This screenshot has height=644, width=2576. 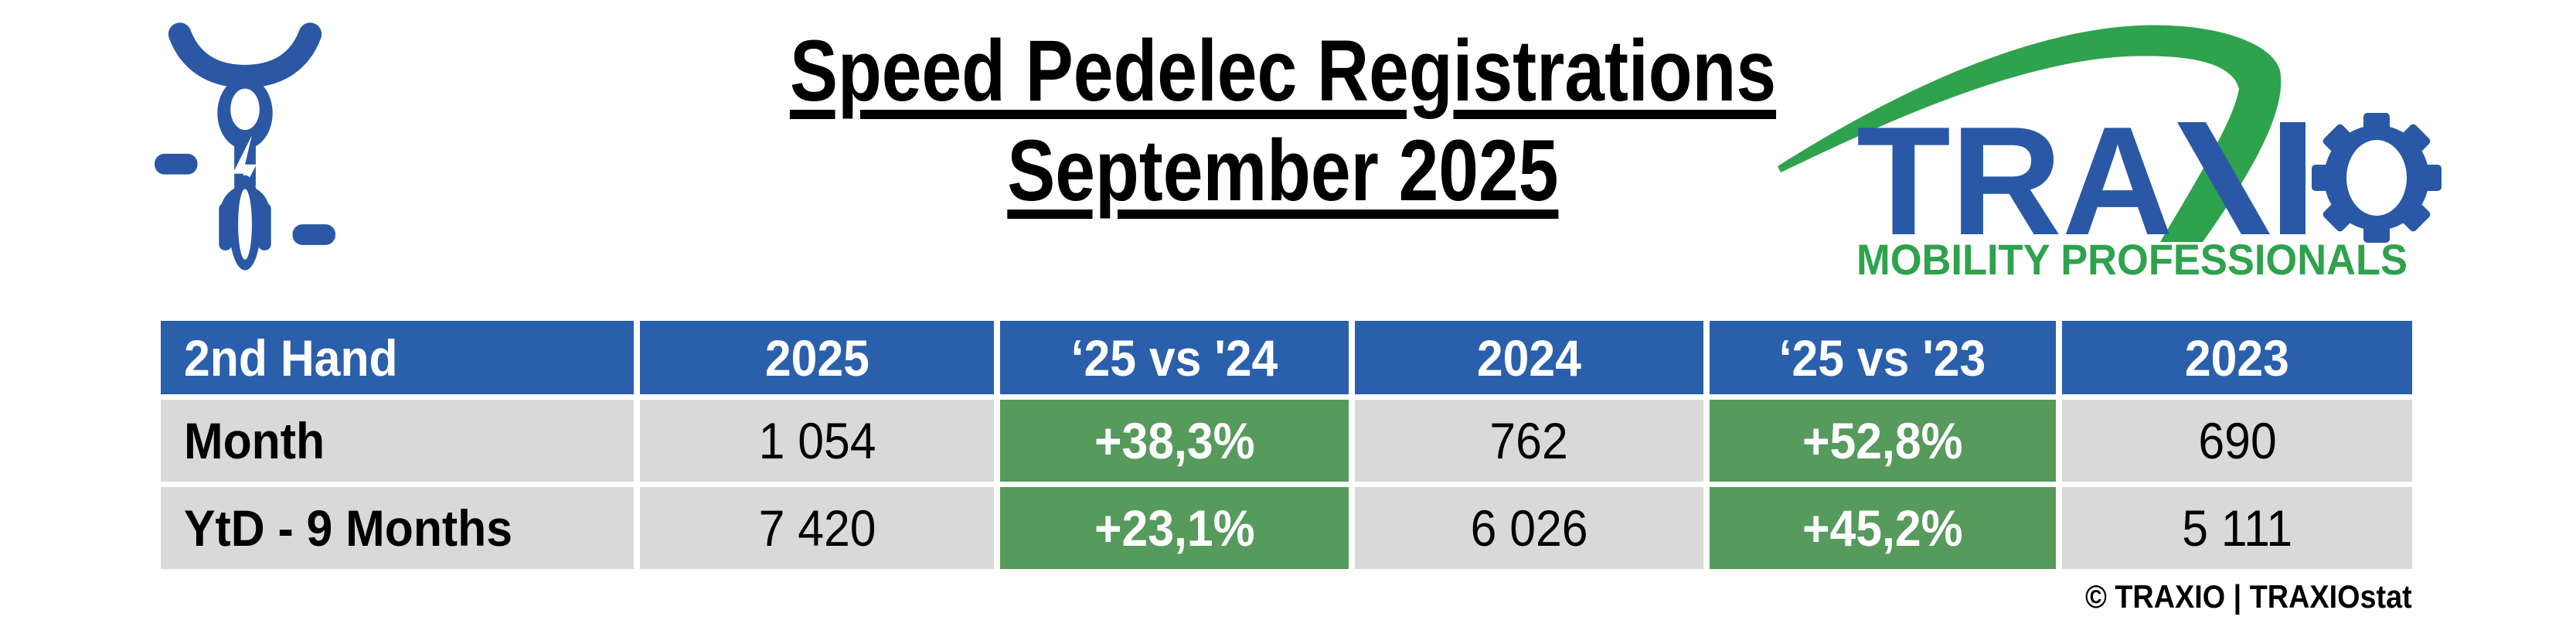 What do you see at coordinates (1283, 70) in the screenshot?
I see `title-line-1: Speed Pedelec Registrations` at bounding box center [1283, 70].